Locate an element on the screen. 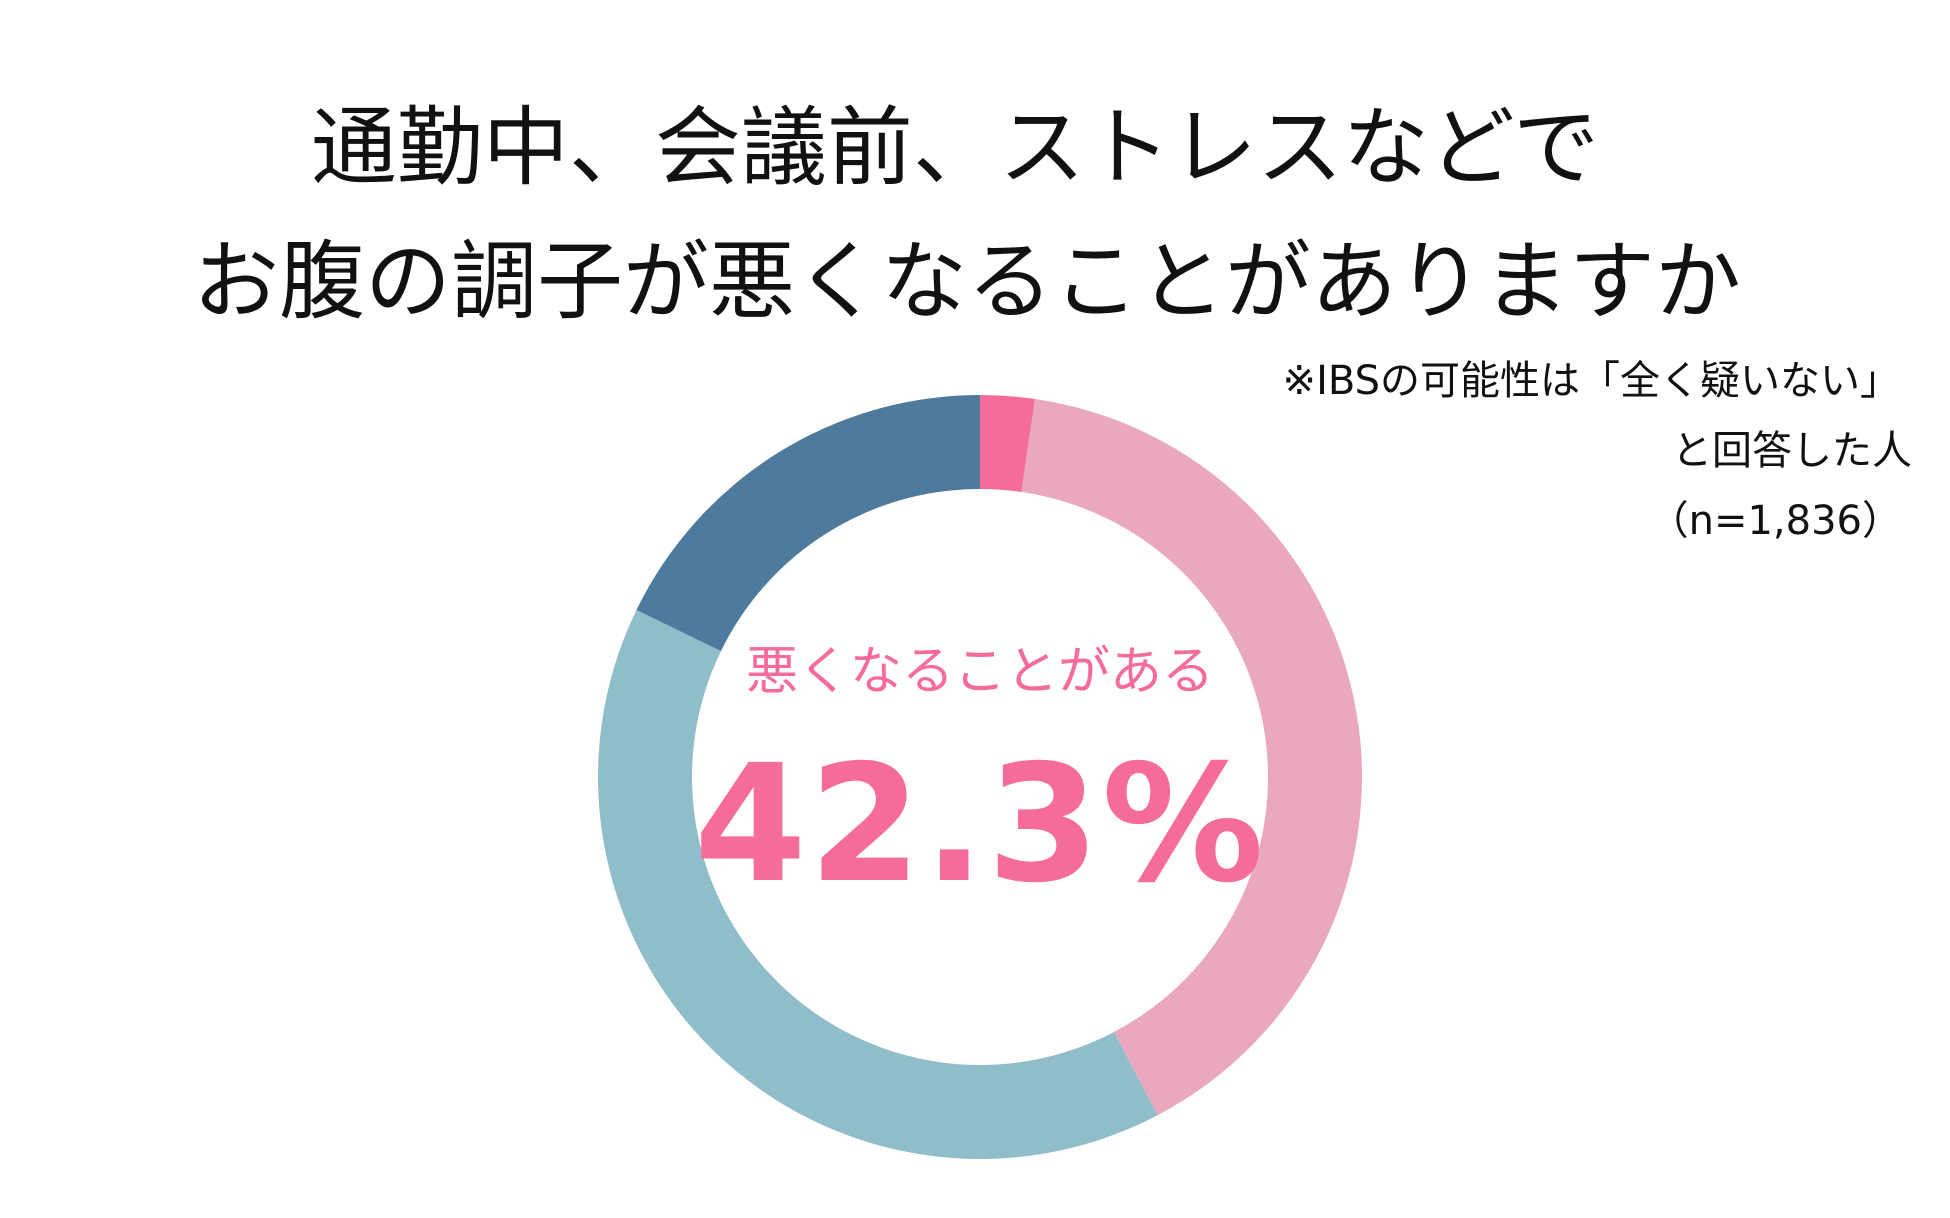  sample-note-line-3: （n=1,836） is located at coordinates (1775, 521).